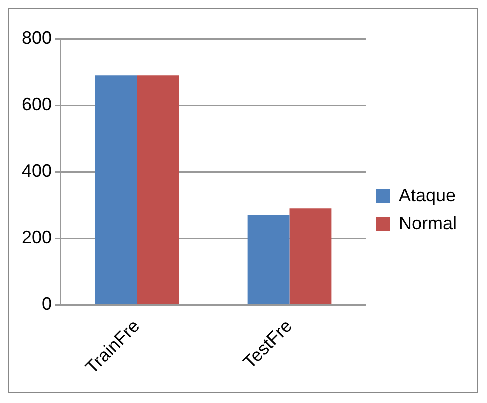 This screenshot has width=487, height=403. Describe the element at coordinates (37, 104) in the screenshot. I see `y-tick-label: 600` at that location.